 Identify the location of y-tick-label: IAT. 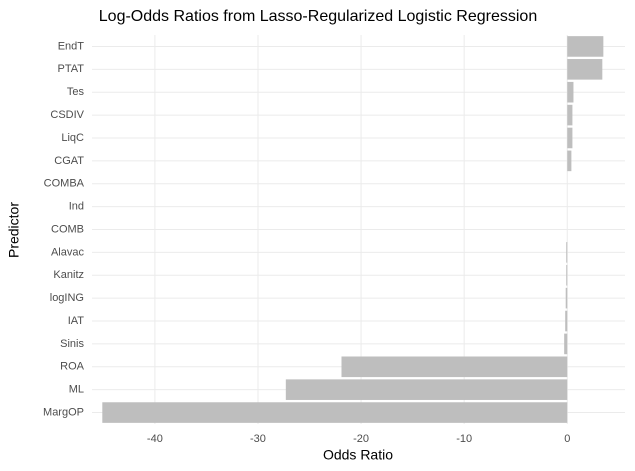
(76, 321).